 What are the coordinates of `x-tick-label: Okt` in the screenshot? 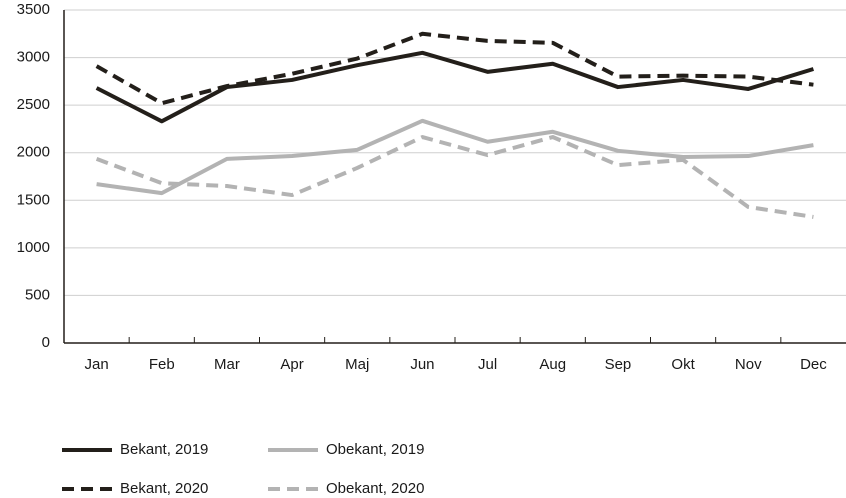 It's located at (683, 364).